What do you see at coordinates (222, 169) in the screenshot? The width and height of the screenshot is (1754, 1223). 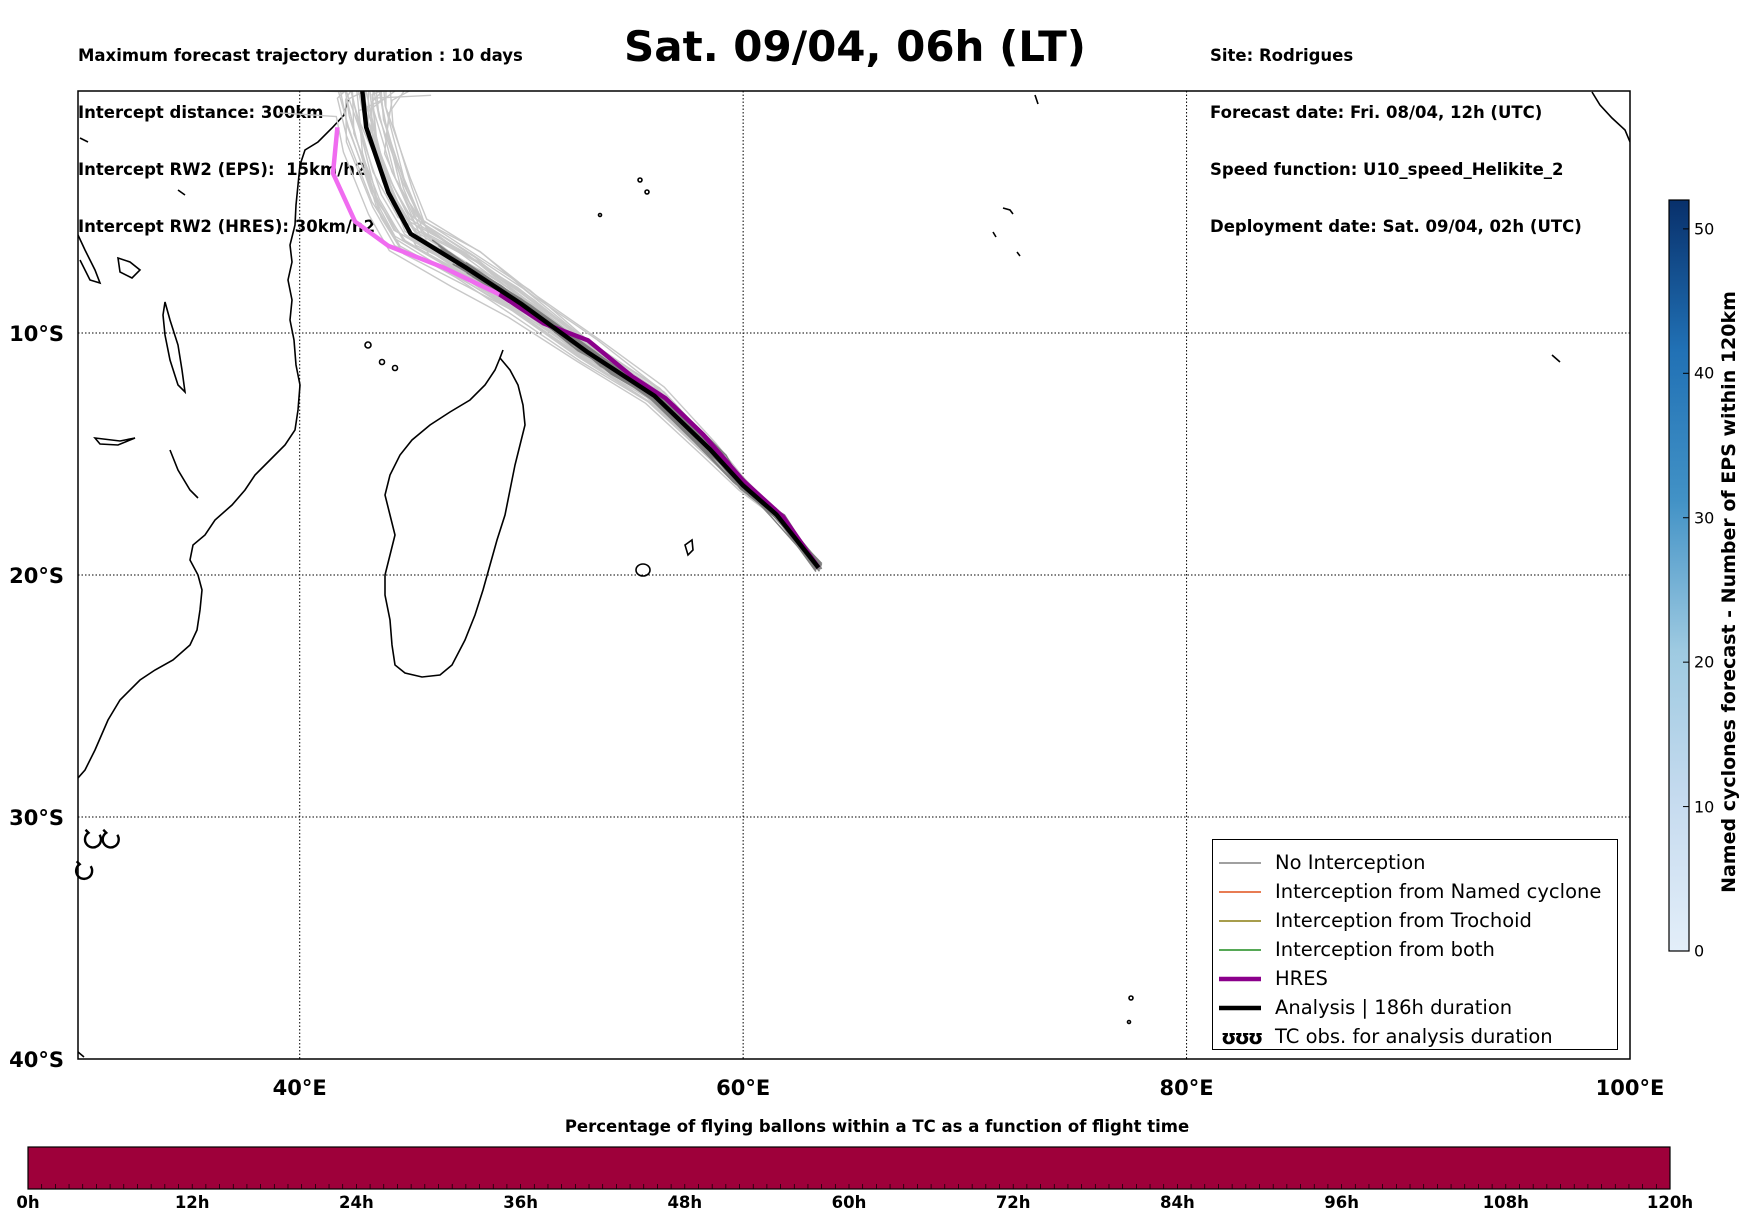 I see `info-line: Intercept RW2 (EPS): 15km/h2` at bounding box center [222, 169].